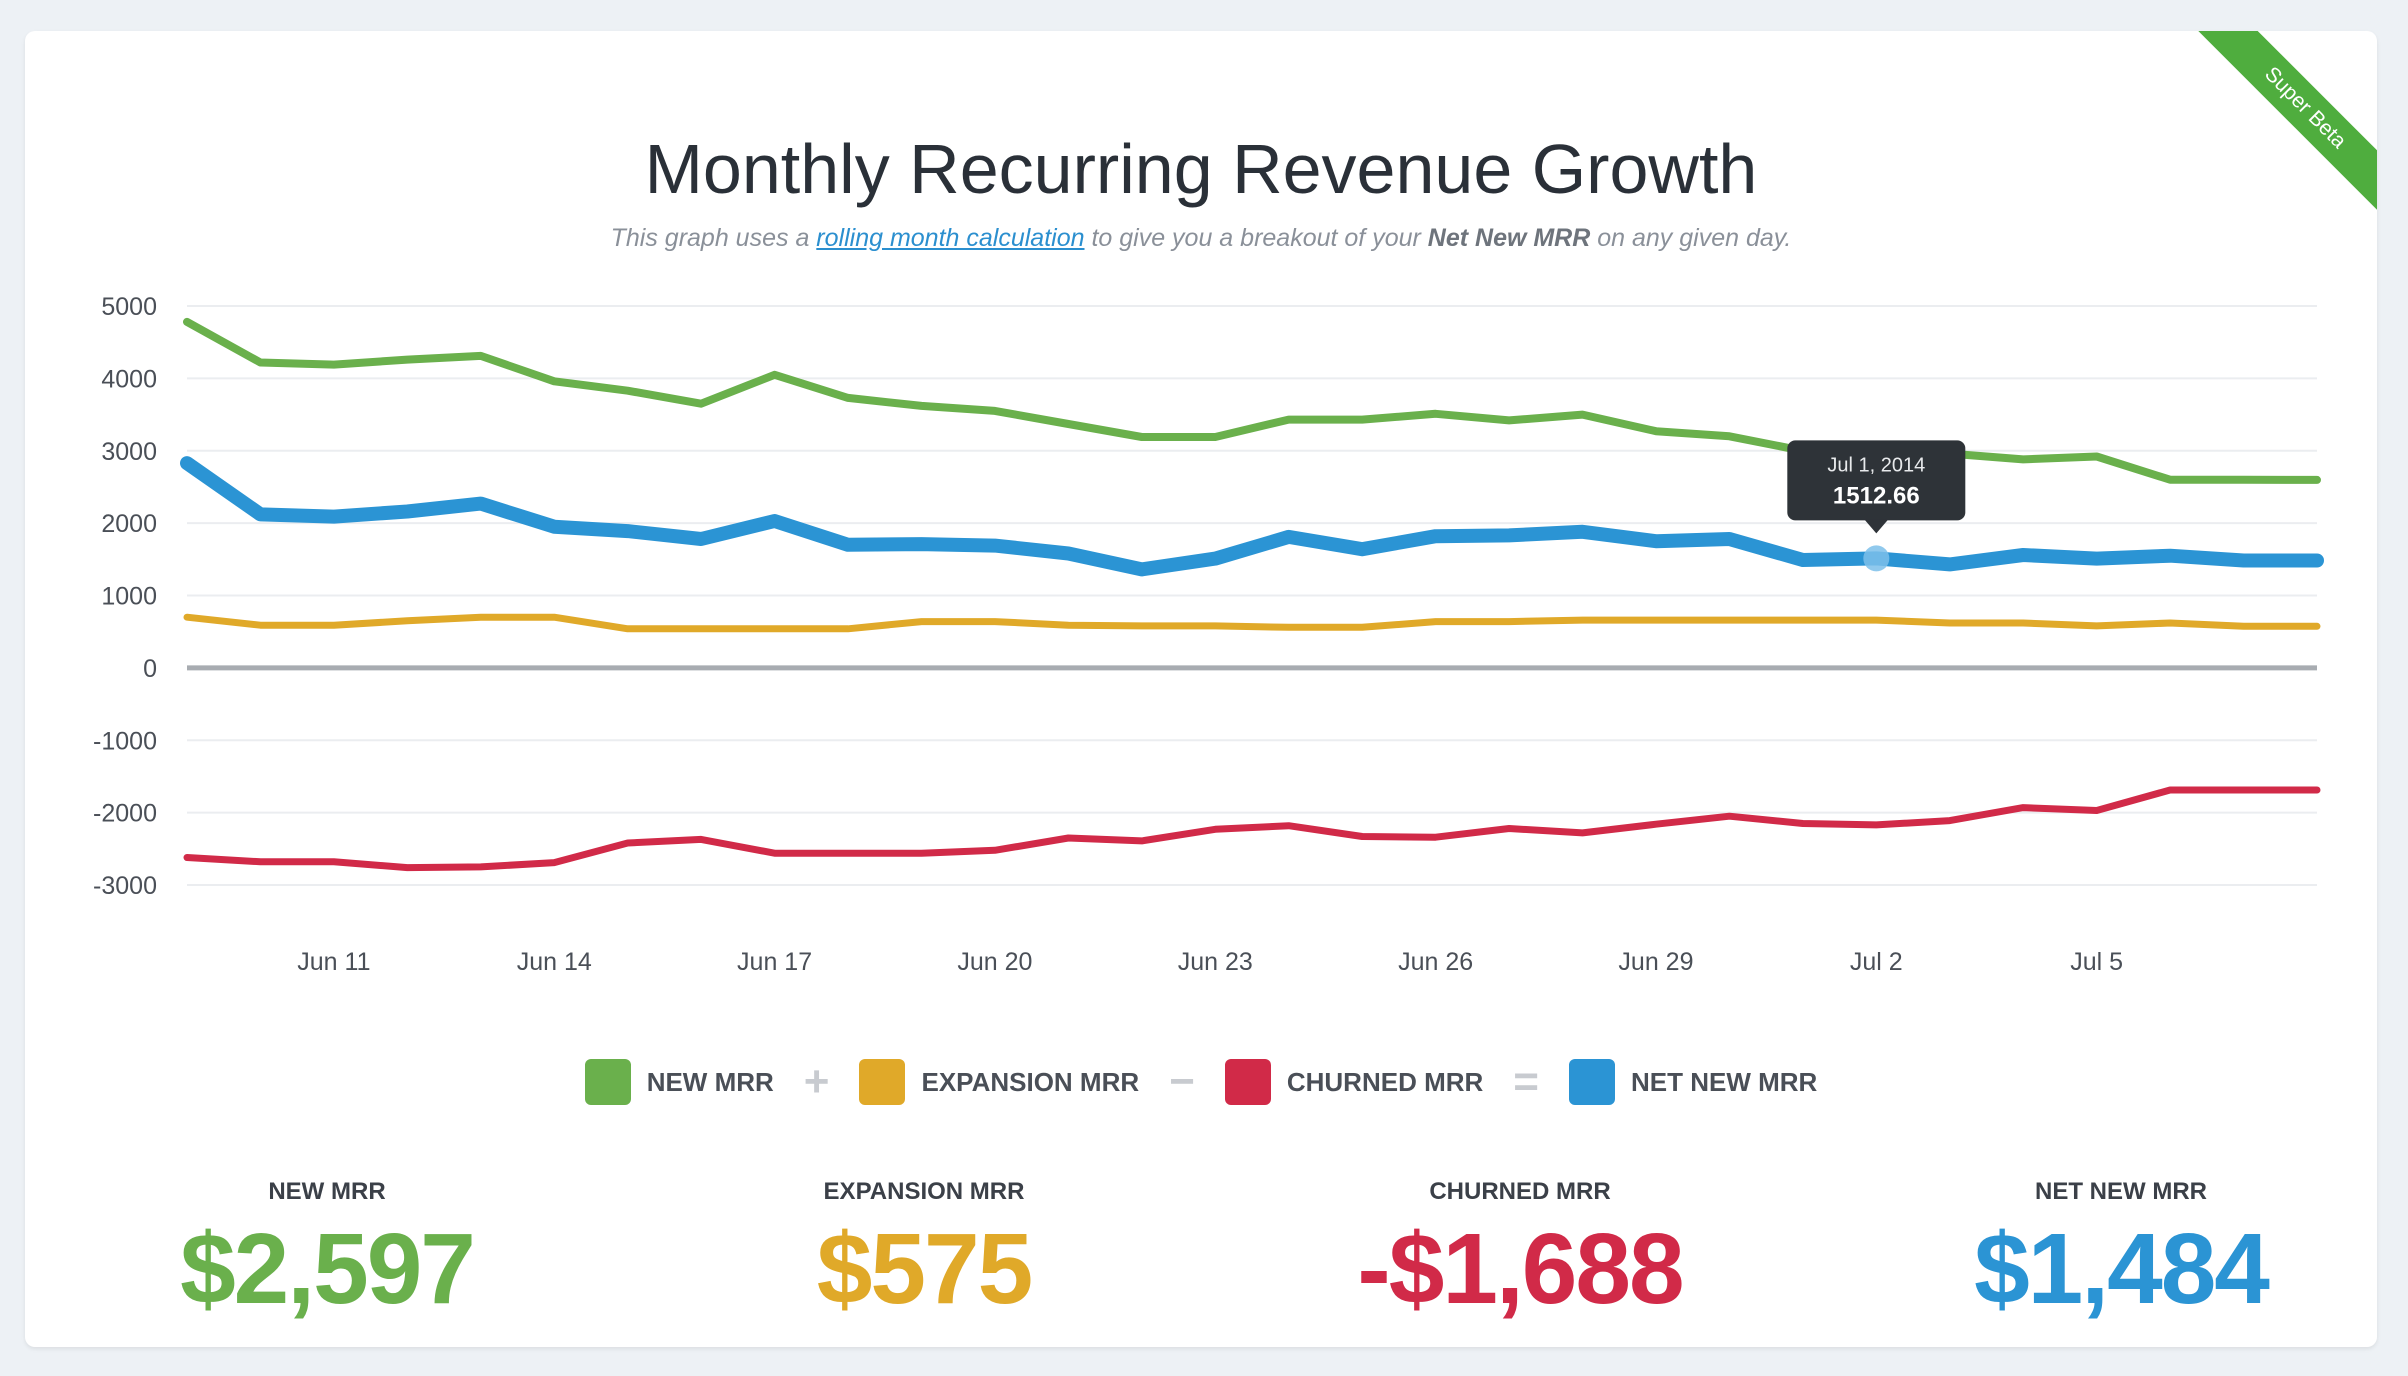 This screenshot has width=2408, height=1376. Describe the element at coordinates (328, 1269) in the screenshot. I see `stat-value-new-mrr: $2,597` at that location.